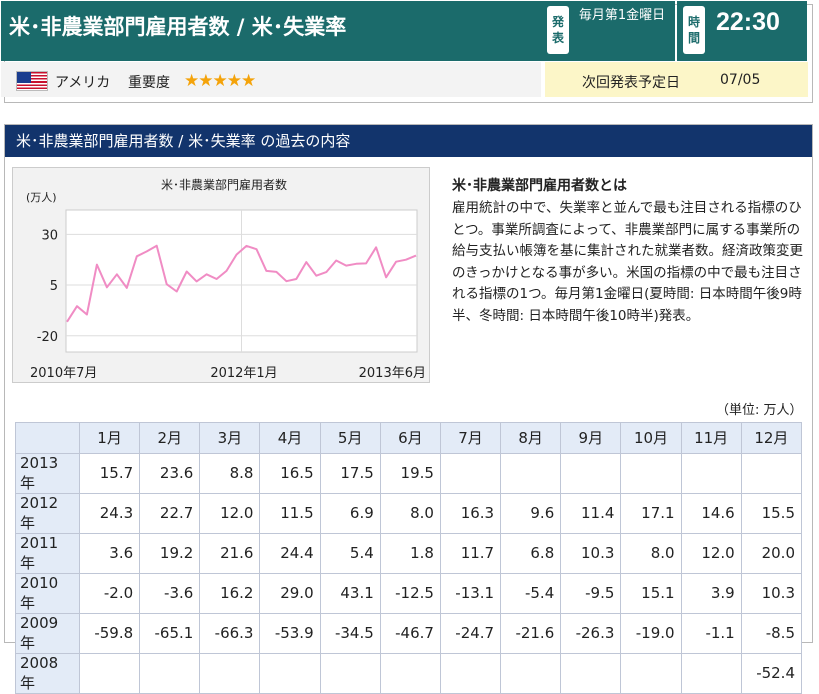  I want to click on value-cell: 17.5, so click(350, 473).